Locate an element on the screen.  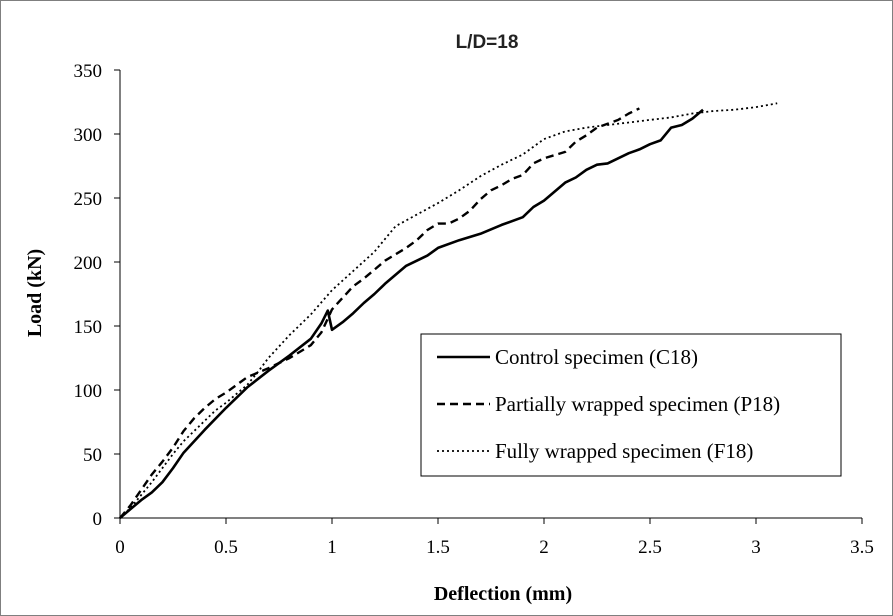
legend-label-3: Fully wrapped specimen (F18) is located at coordinates (624, 451).